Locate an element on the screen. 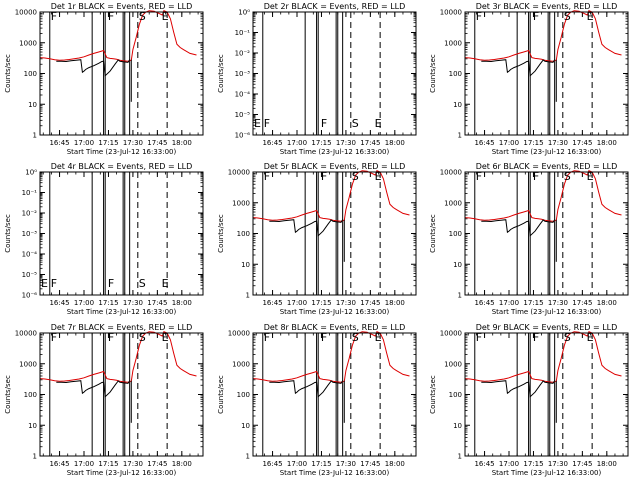 This screenshot has height=480, width=640. y-tick-label: 10⁻⁵ is located at coordinates (30, 275).